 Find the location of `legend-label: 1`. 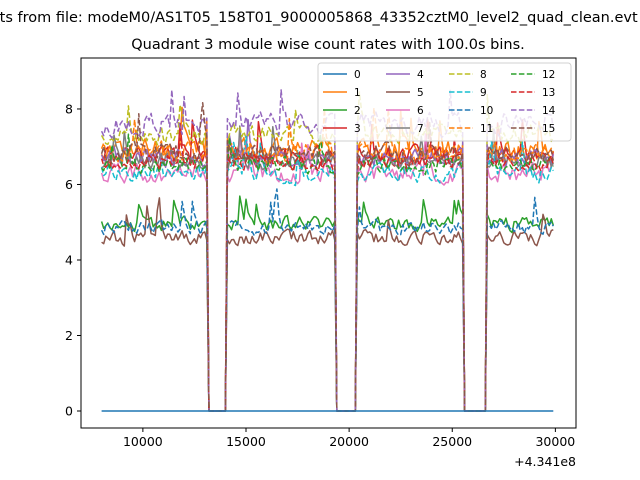

legend-label: 1 is located at coordinates (357, 93).